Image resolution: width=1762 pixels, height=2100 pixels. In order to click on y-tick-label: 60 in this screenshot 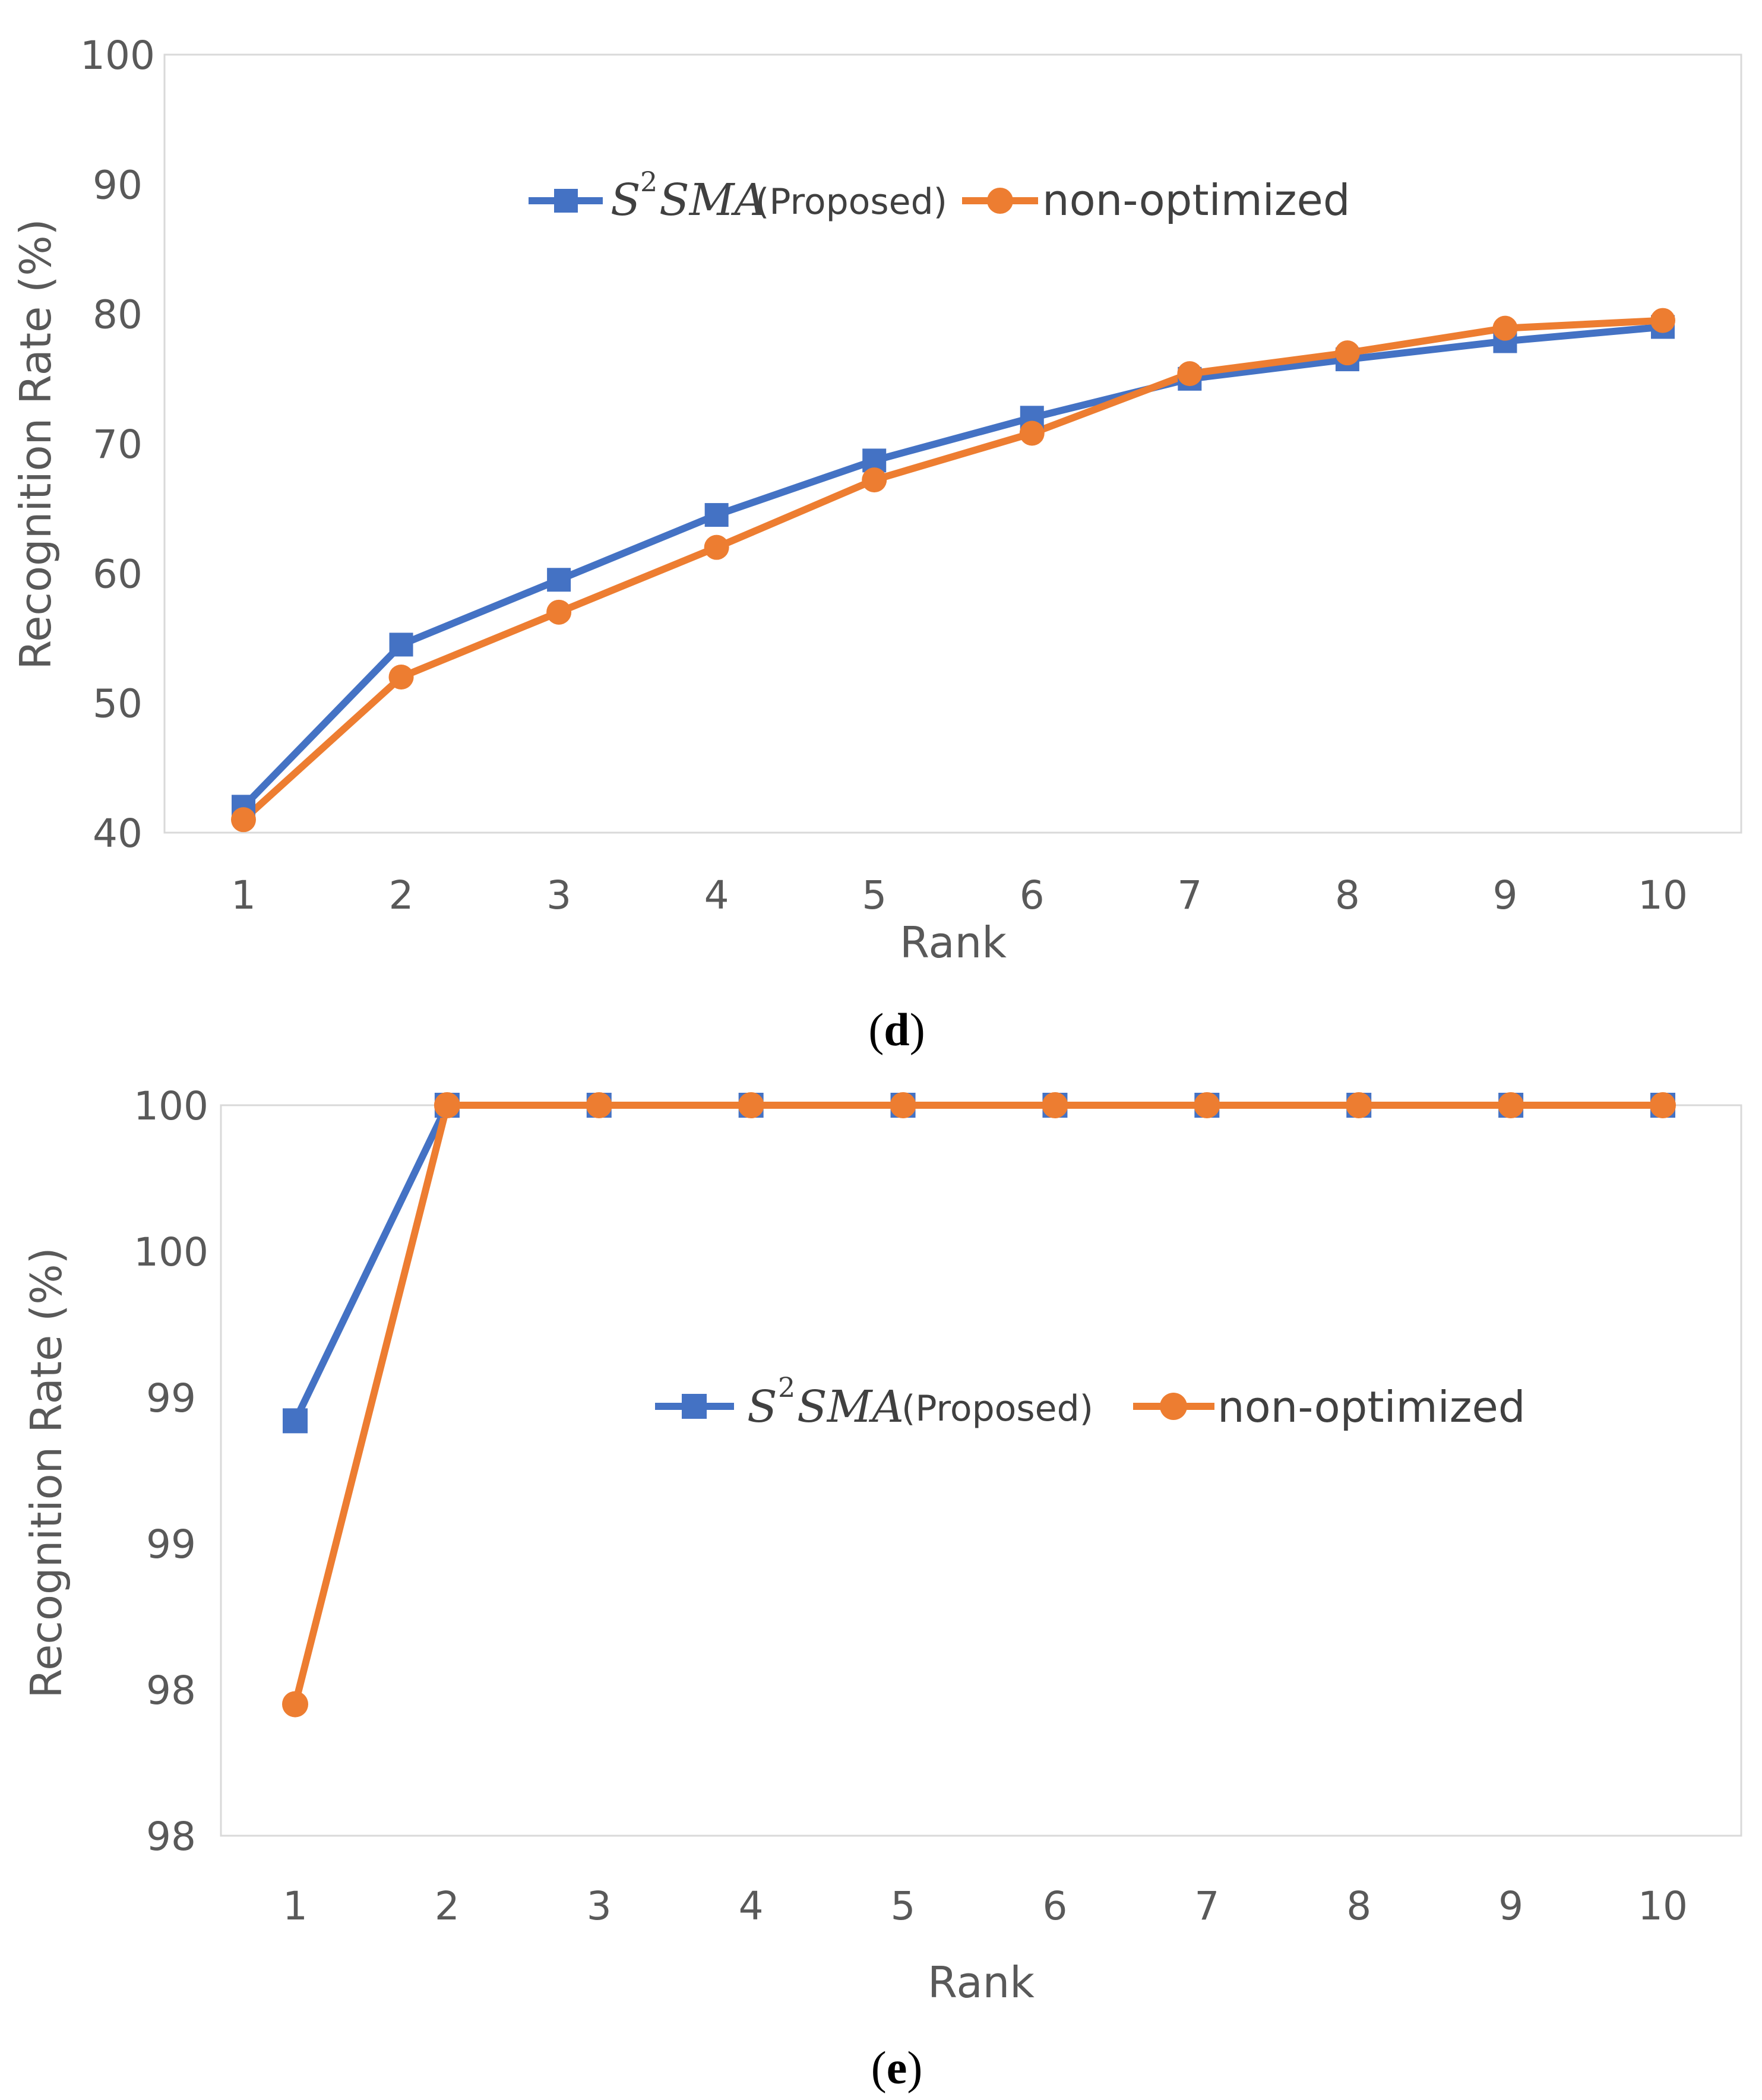, I will do `click(118, 574)`.